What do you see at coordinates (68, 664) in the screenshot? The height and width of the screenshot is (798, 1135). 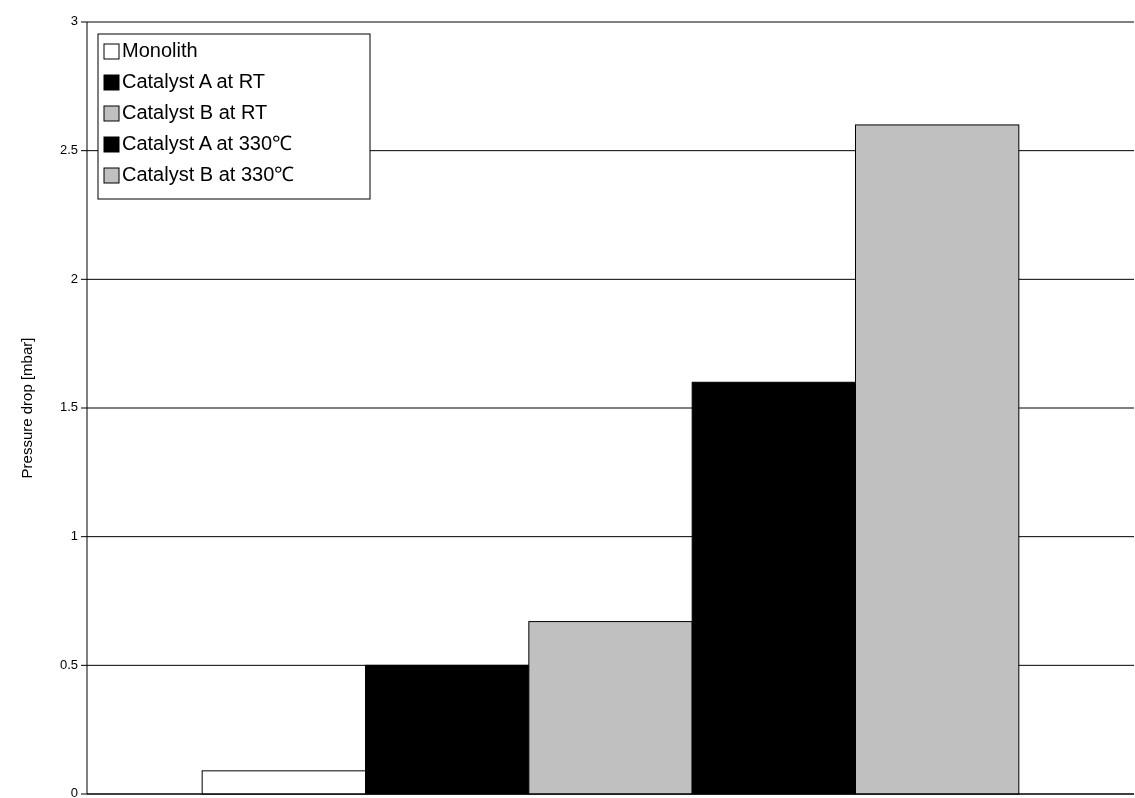 I see `y-tick-label: 0.5` at bounding box center [68, 664].